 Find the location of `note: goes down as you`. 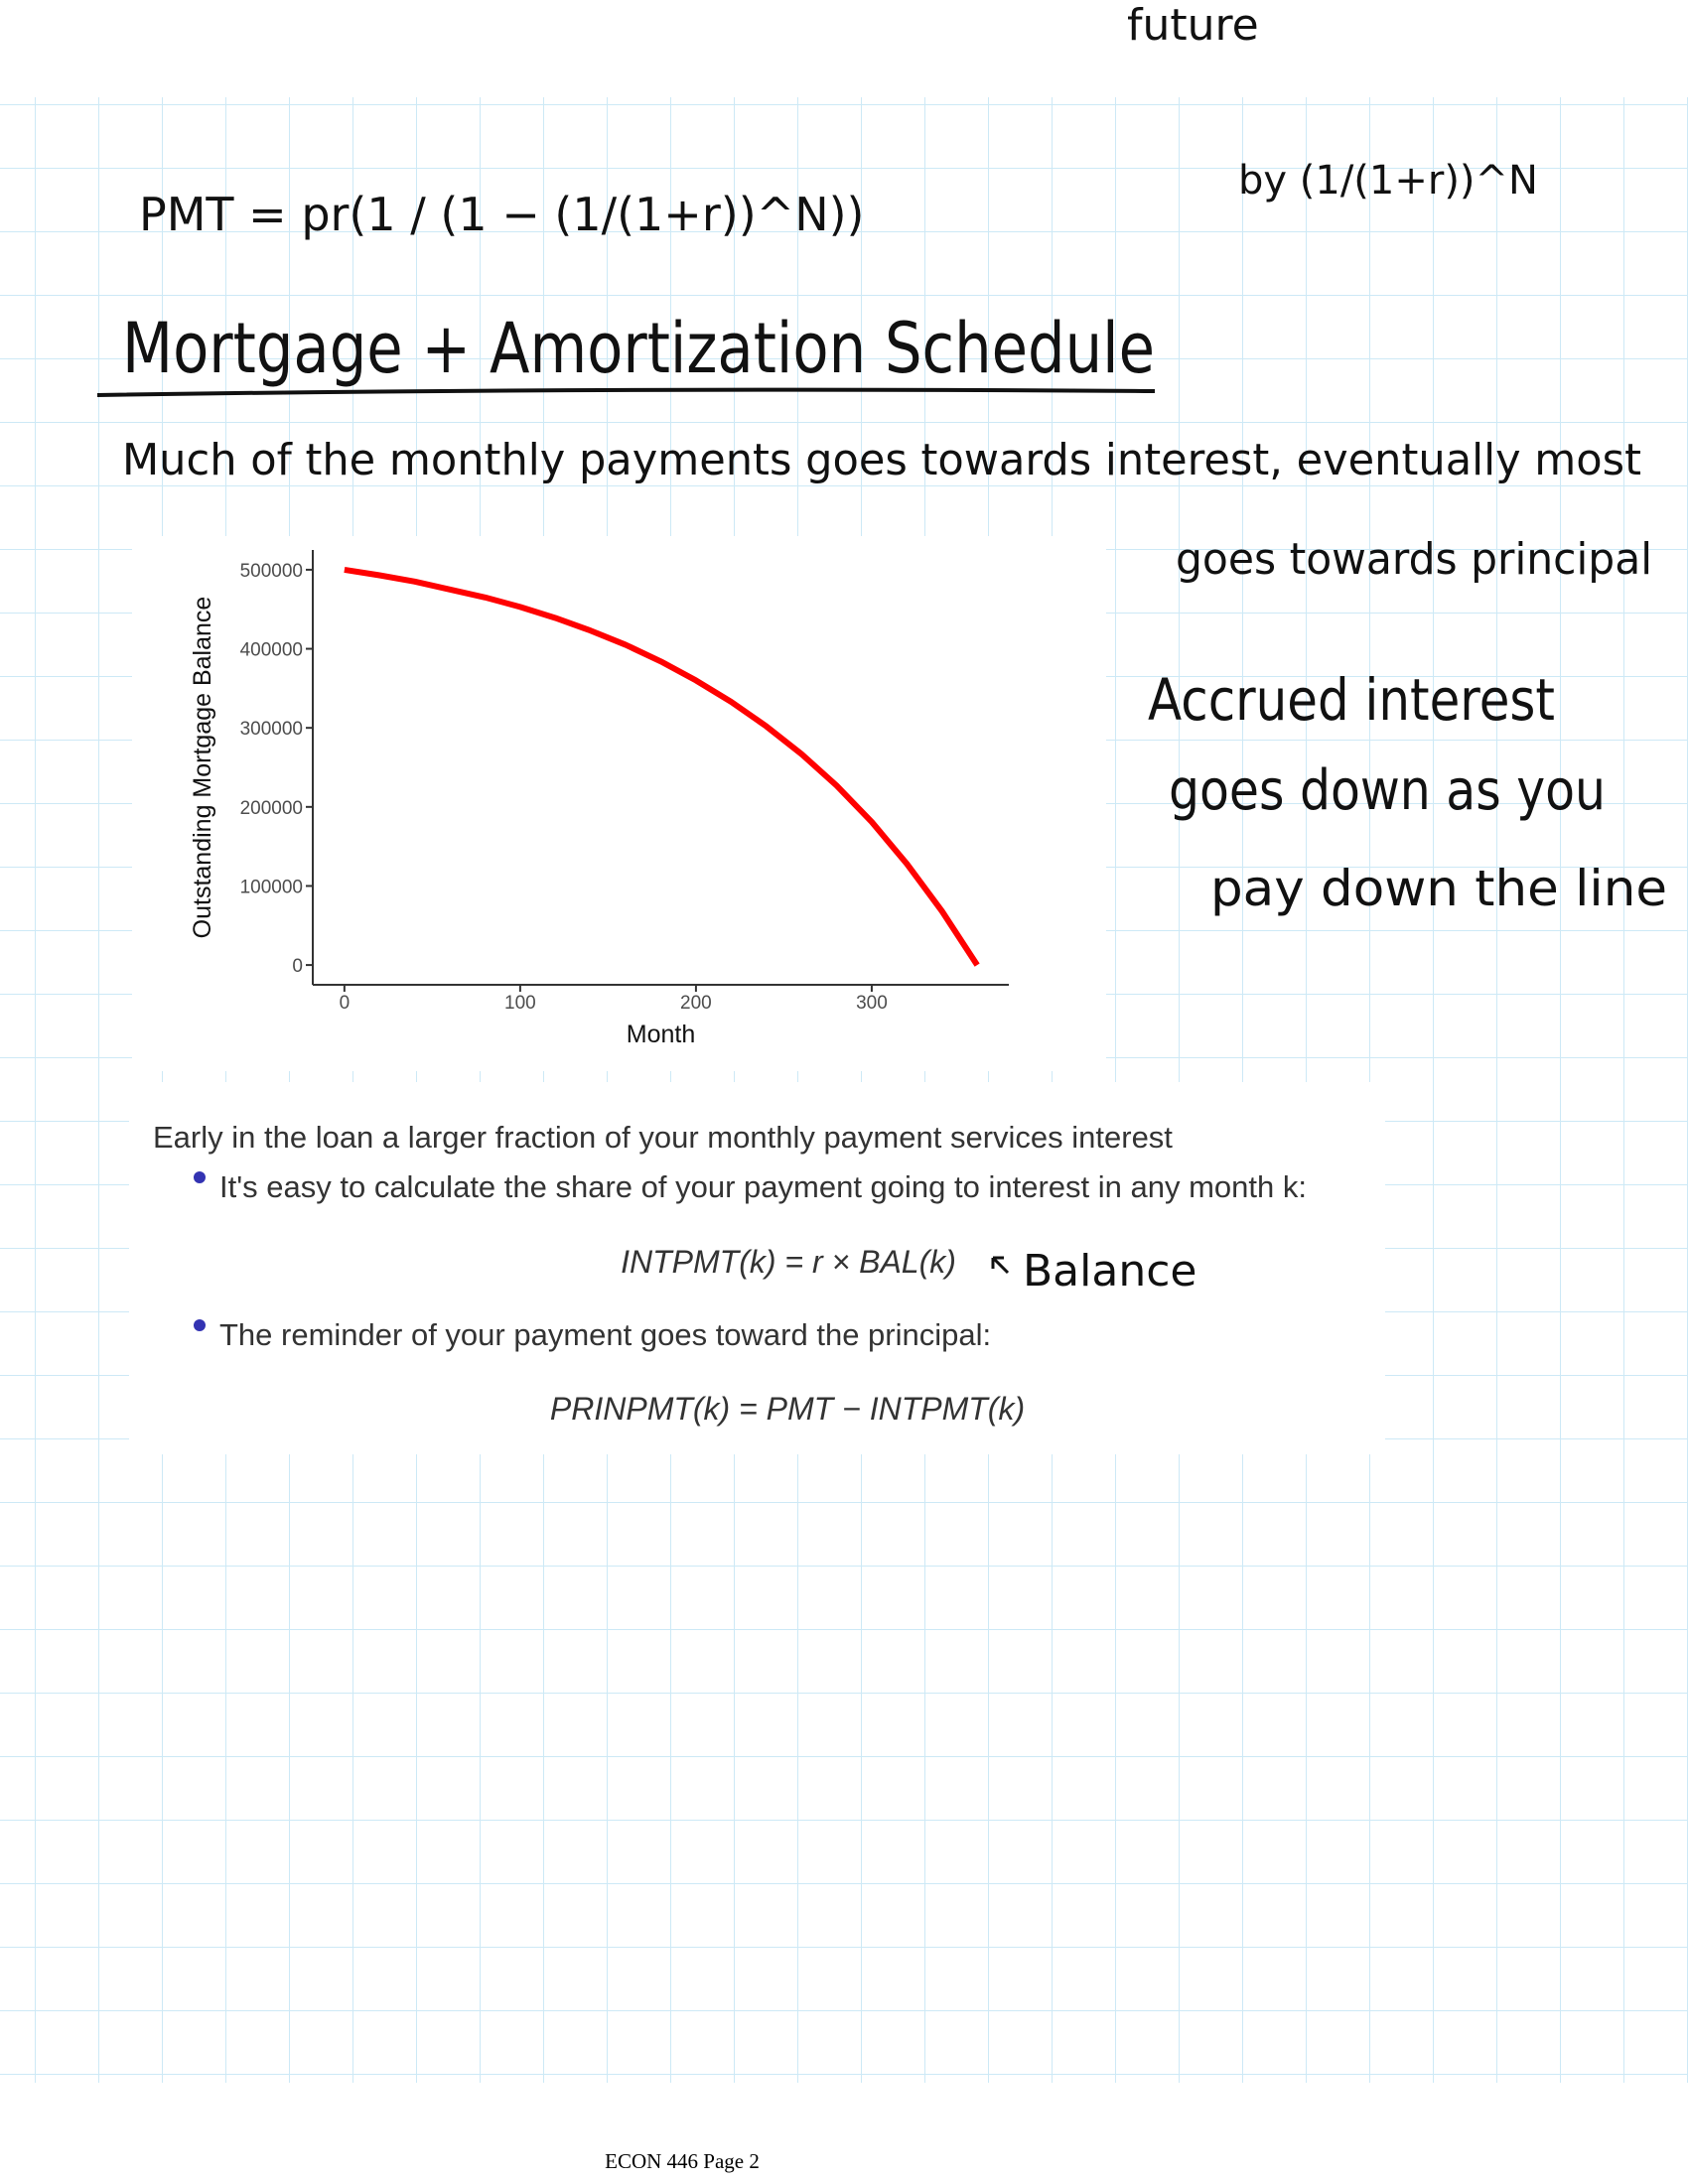

note: goes down as you is located at coordinates (1387, 790).